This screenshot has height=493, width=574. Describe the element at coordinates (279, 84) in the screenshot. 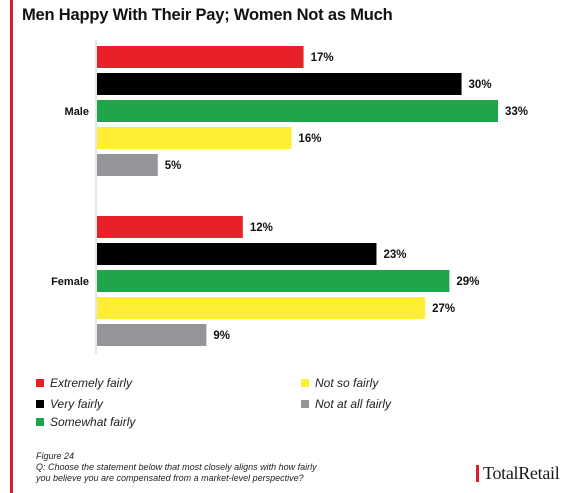

I see `bar-male-very-fairly` at that location.